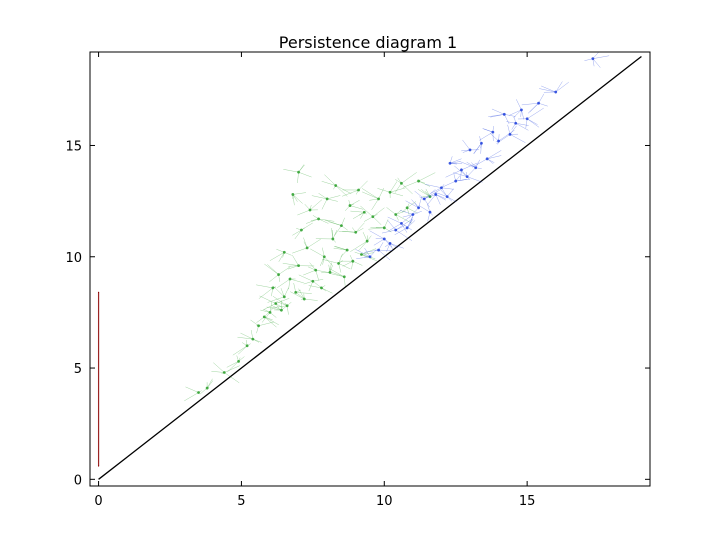 The width and height of the screenshot is (720, 540). Describe the element at coordinates (78, 369) in the screenshot. I see `y-tick-label: 5` at that location.